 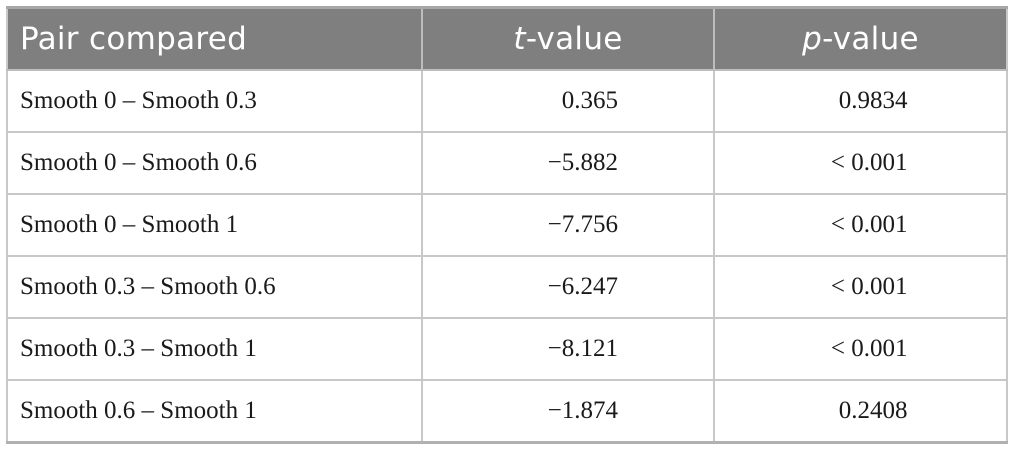 I want to click on t-value-cell: −6.247, so click(x=568, y=287).